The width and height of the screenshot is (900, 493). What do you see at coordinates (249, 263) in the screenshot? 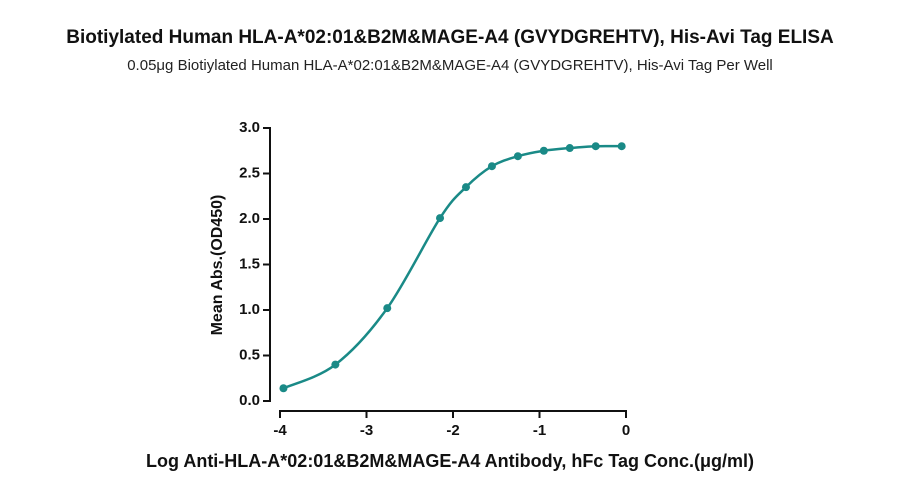
I see `y-tick-label: 1.5` at bounding box center [249, 263].